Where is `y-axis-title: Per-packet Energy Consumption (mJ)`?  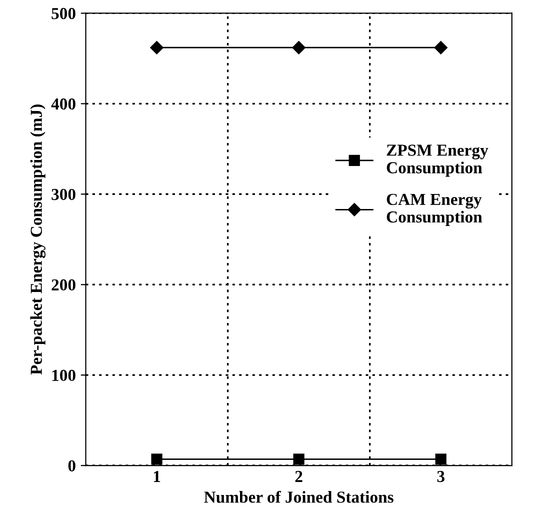
y-axis-title: Per-packet Energy Consumption (mJ) is located at coordinates (38, 239).